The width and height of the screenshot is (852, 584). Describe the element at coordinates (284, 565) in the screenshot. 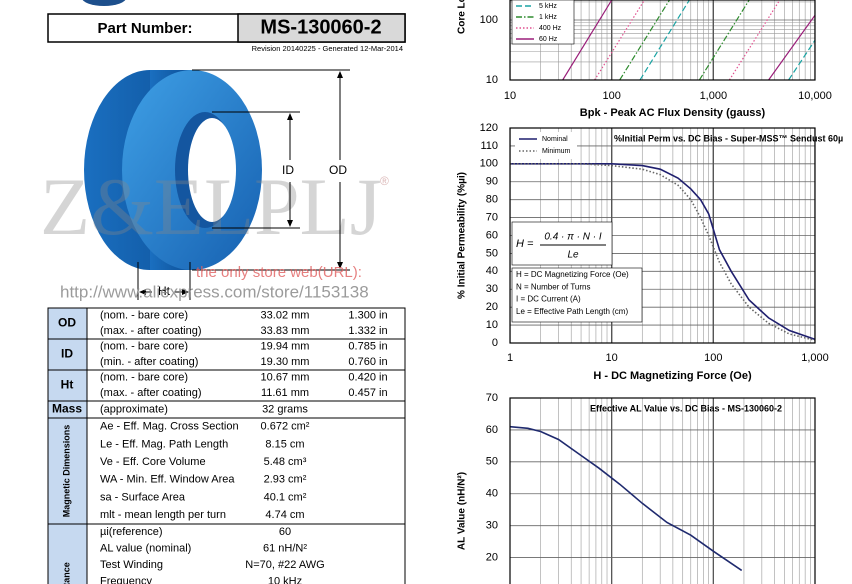

I see `spec-metric: N=70, #22 AWG` at that location.